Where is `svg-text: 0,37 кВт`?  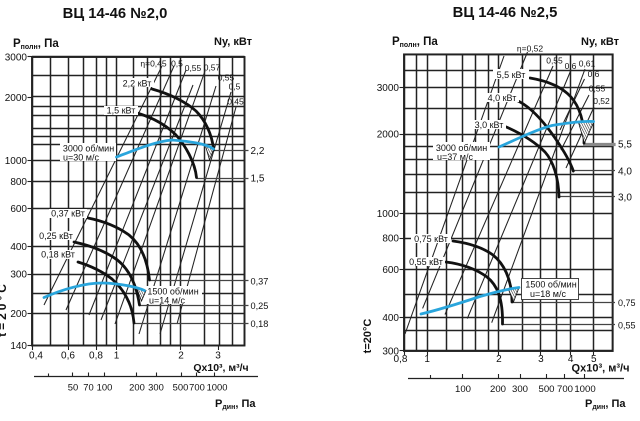 svg-text: 0,37 кВт is located at coordinates (68, 214).